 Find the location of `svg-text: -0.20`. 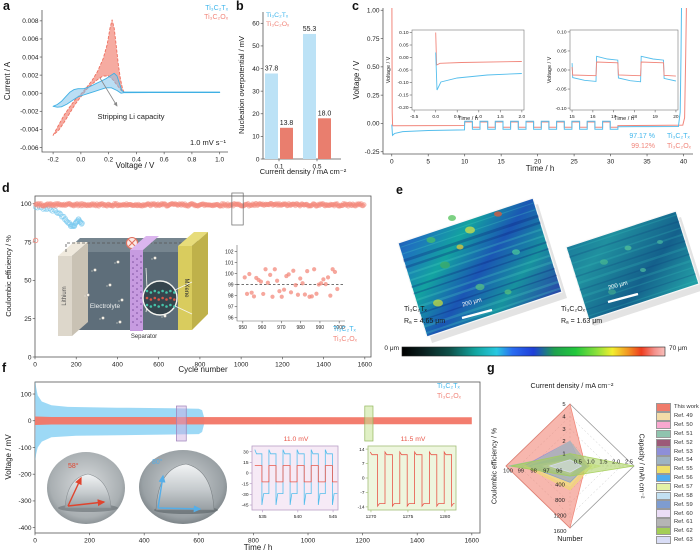

svg-text: -0.20 is located at coordinates (403, 108).